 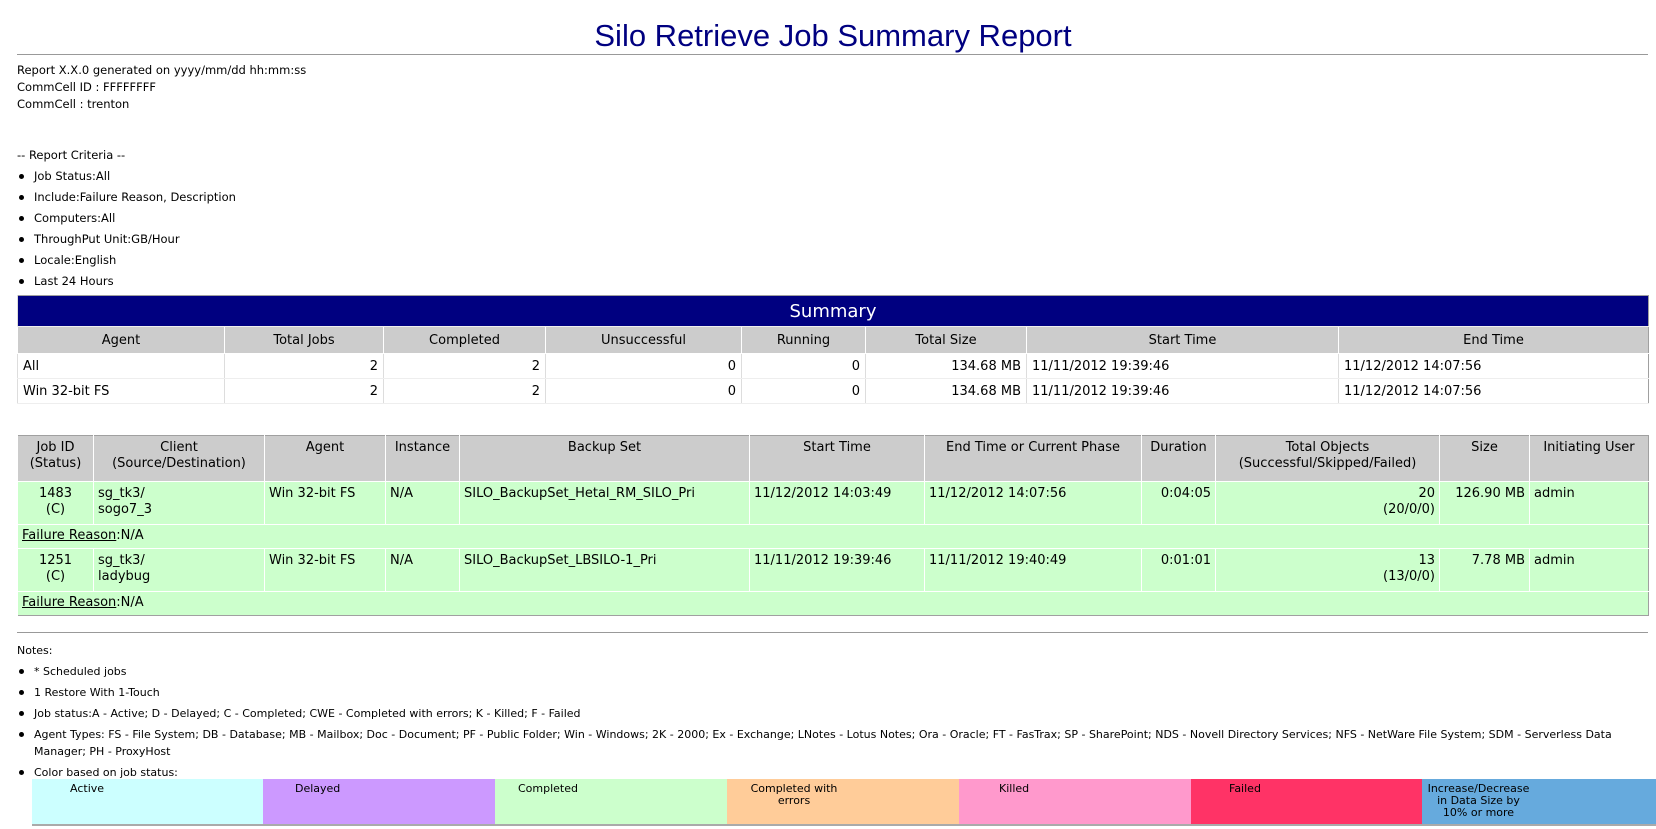 What do you see at coordinates (422, 570) in the screenshot?
I see `cell-instance: N/A` at bounding box center [422, 570].